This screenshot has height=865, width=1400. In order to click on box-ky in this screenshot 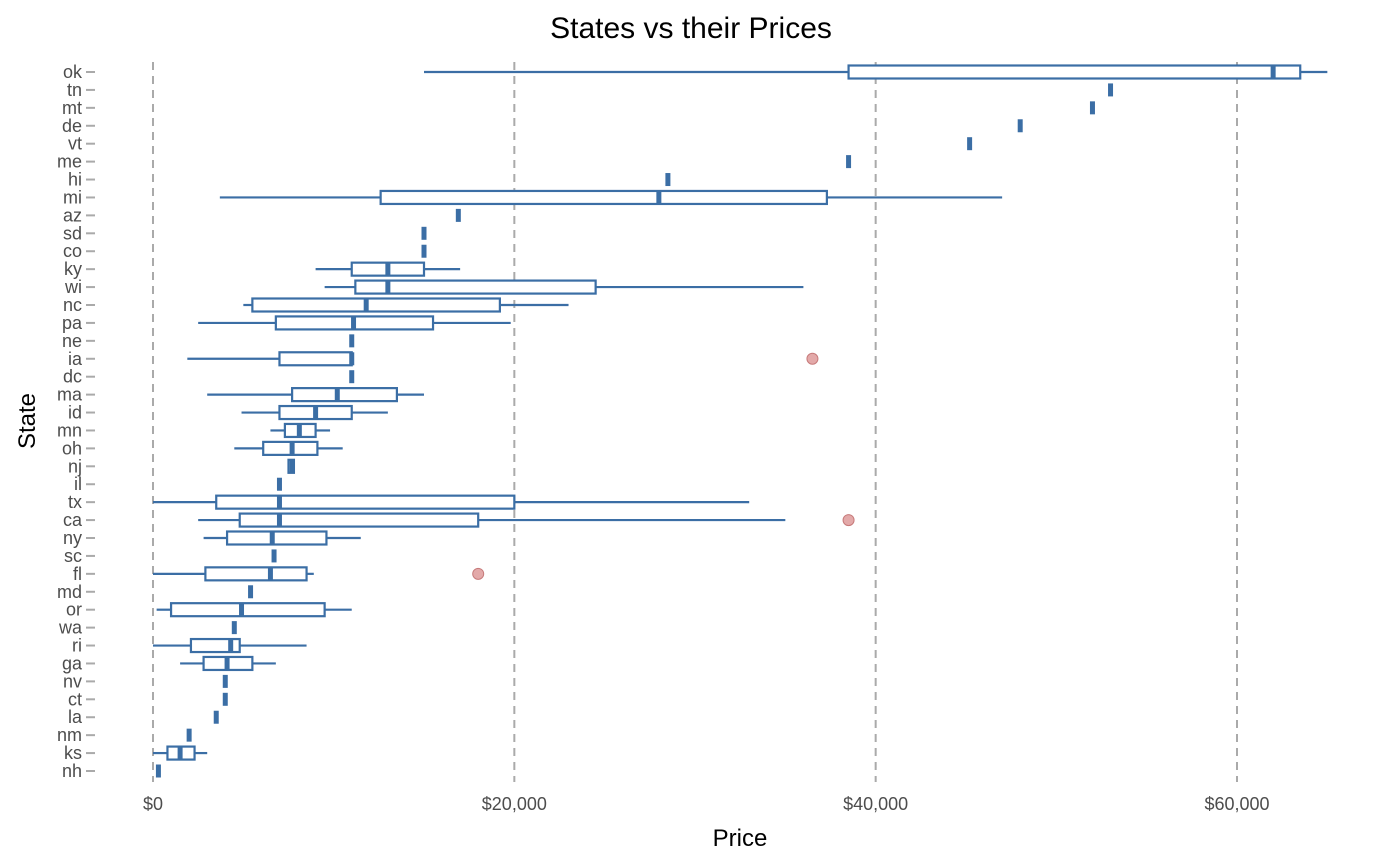, I will do `click(388, 269)`.